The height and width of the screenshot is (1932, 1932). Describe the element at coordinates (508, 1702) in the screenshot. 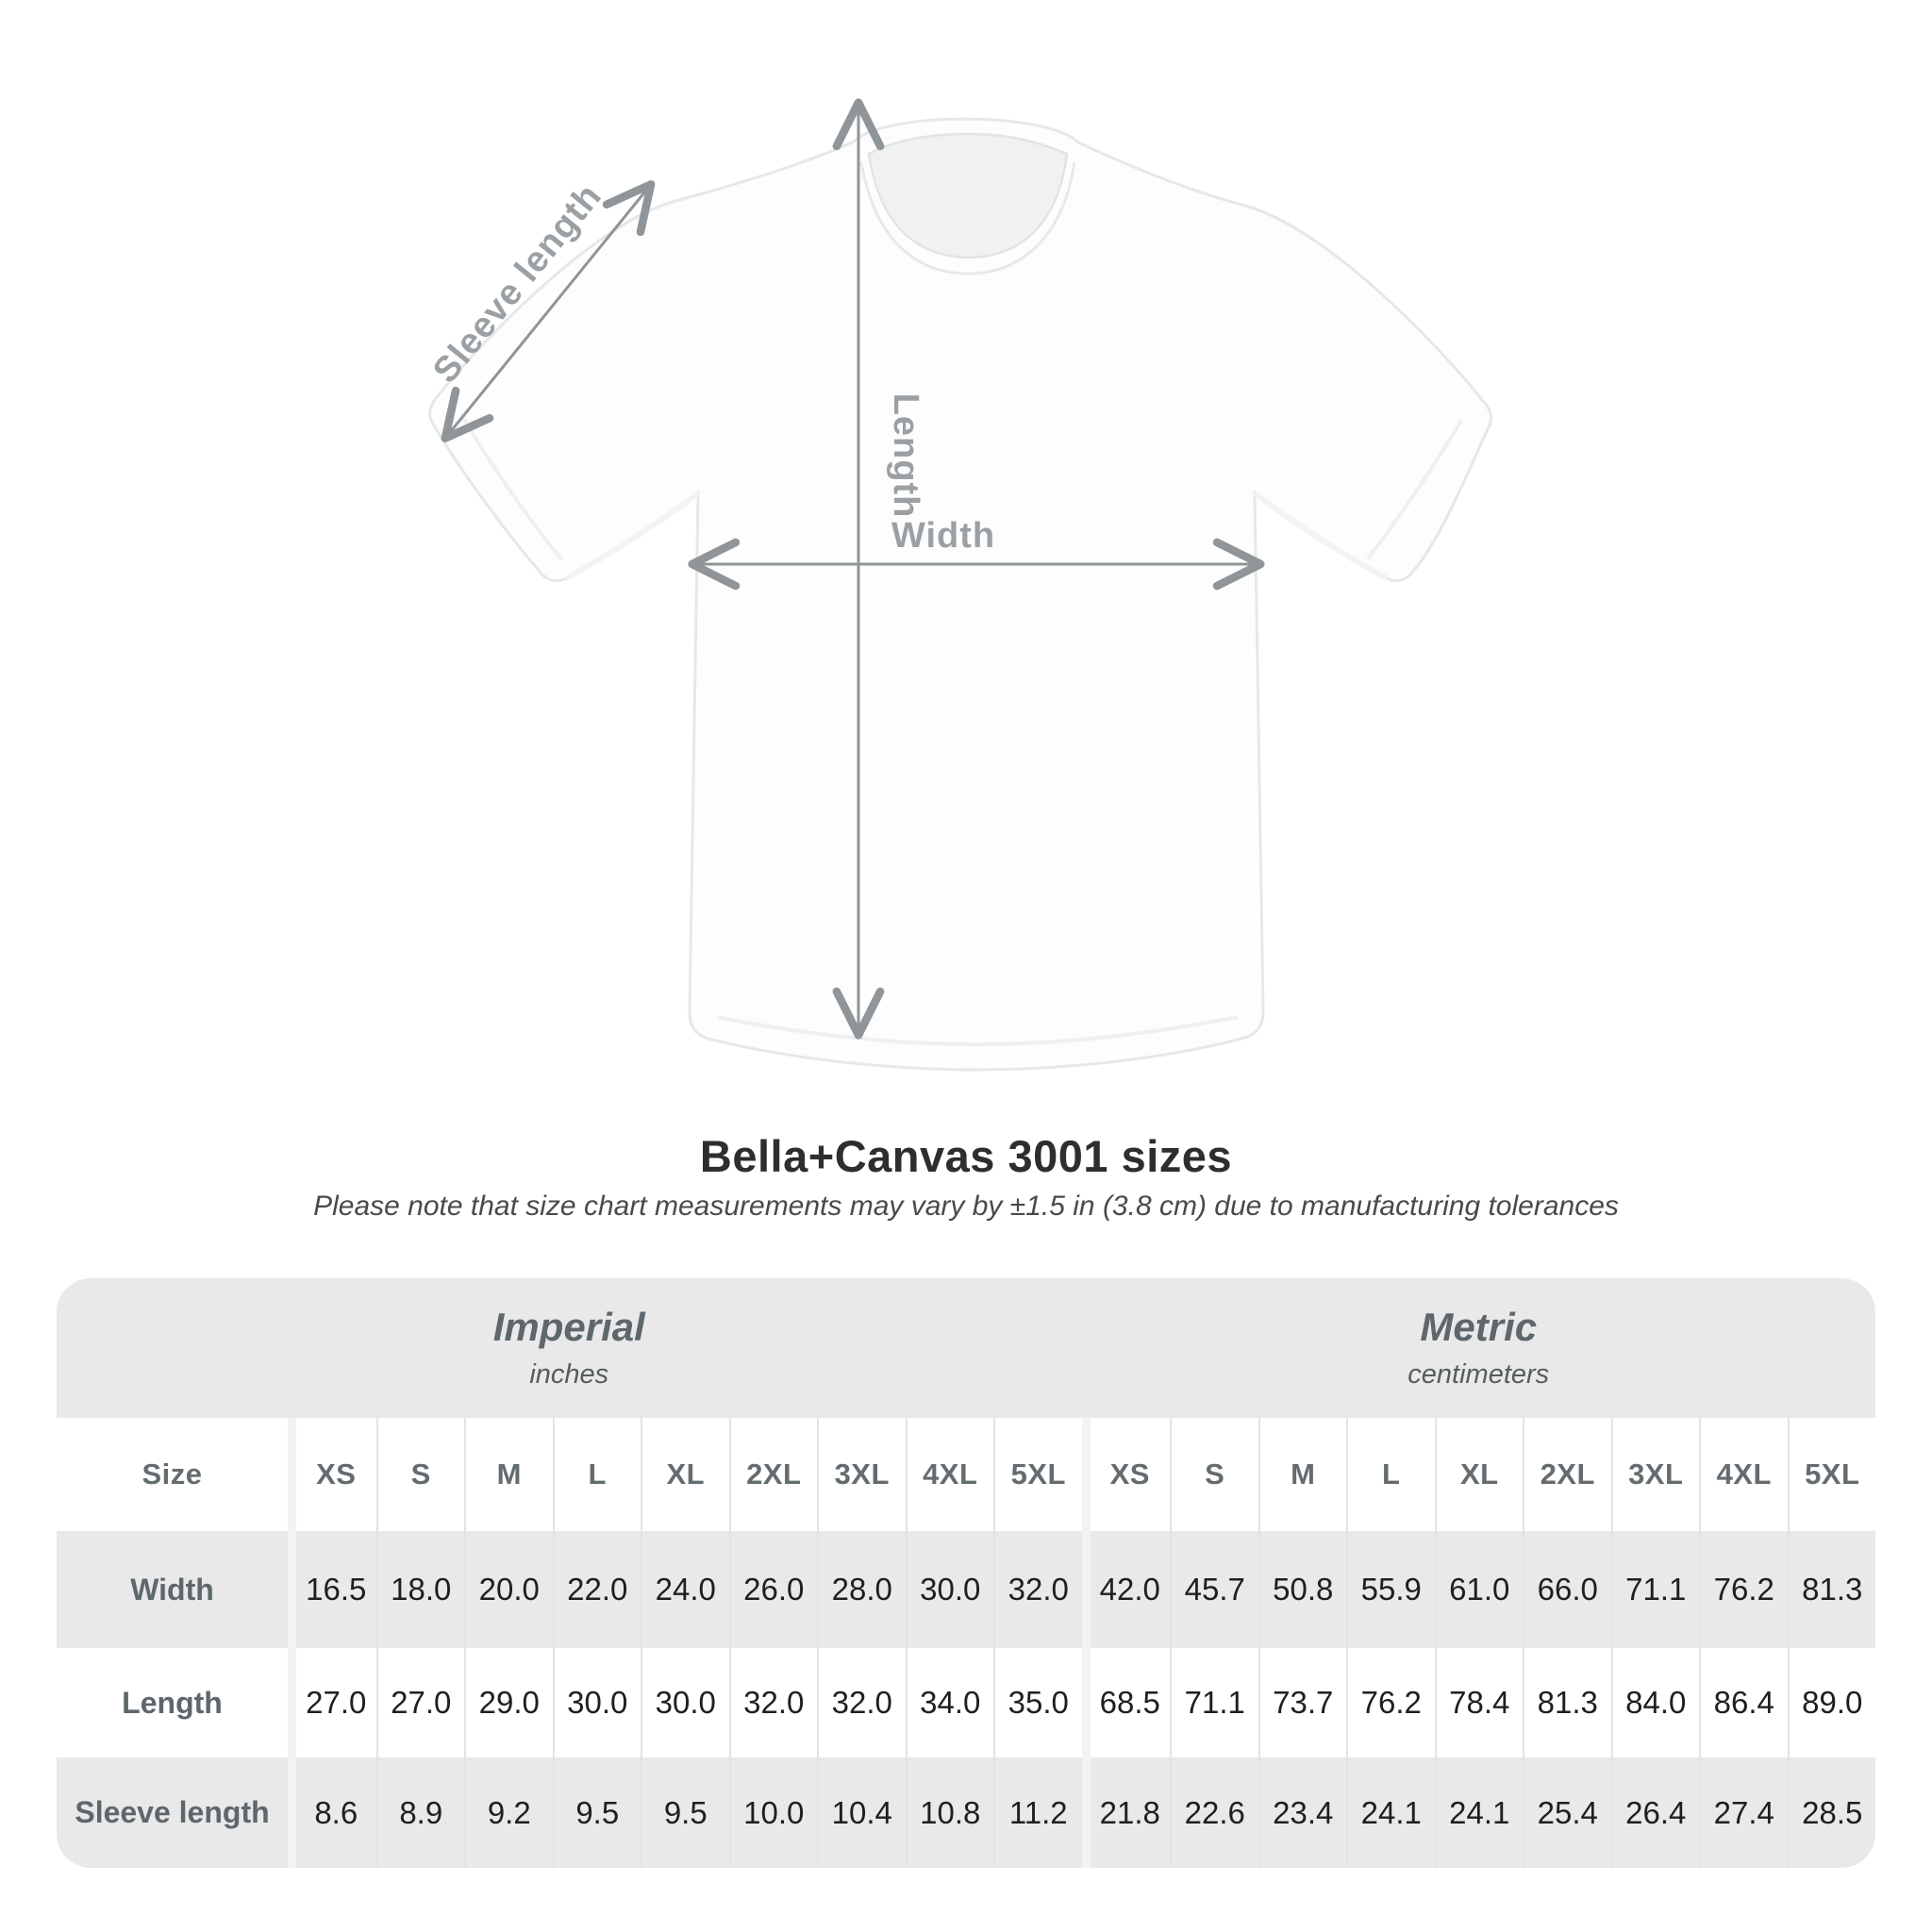

I see `value-cell-imperial: 29.0` at that location.